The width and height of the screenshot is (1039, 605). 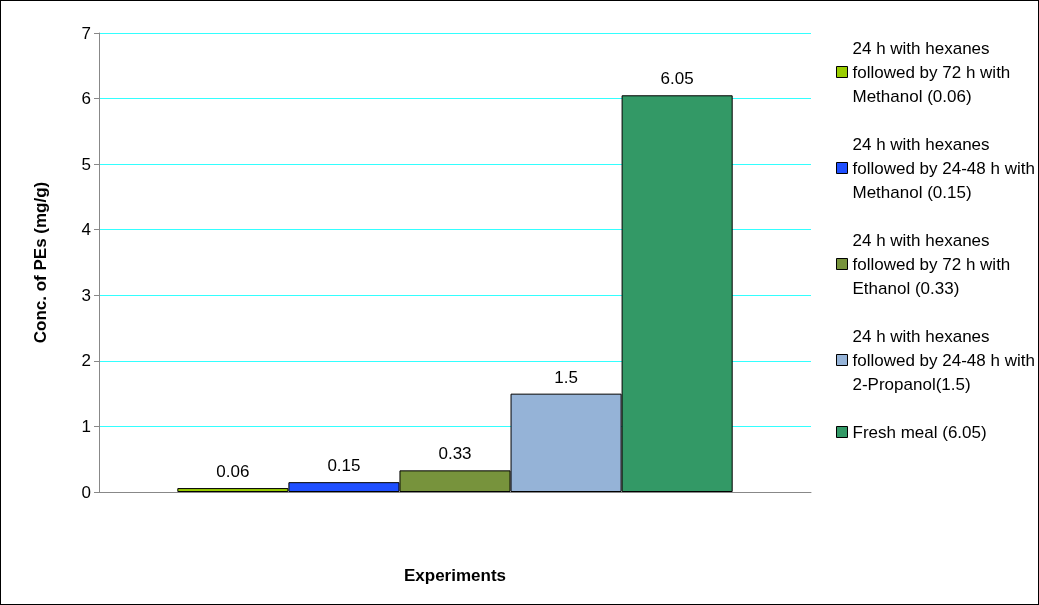 I want to click on legend-label: 24 h with hexanes followed by 72 h with Methanol (0.06), so click(x=934, y=72).